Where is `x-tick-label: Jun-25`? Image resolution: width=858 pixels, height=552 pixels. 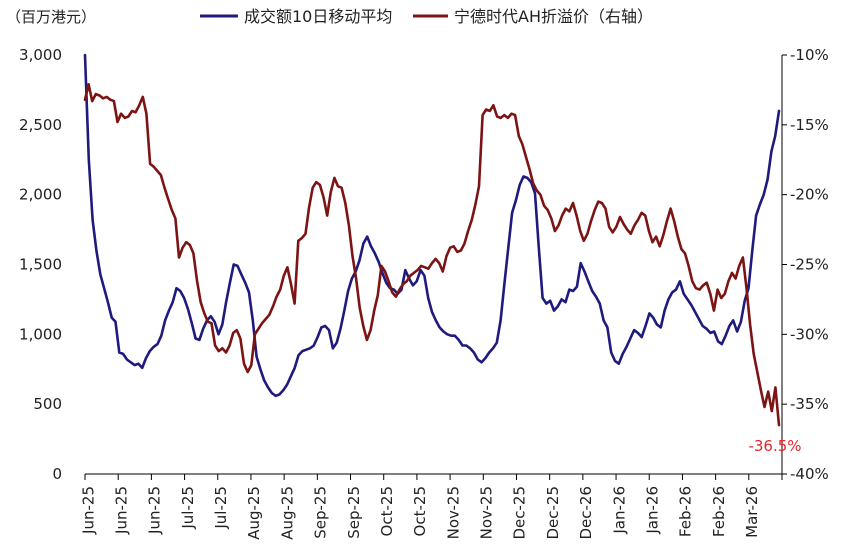
x-tick-label: Jun-25 is located at coordinates (121, 510).